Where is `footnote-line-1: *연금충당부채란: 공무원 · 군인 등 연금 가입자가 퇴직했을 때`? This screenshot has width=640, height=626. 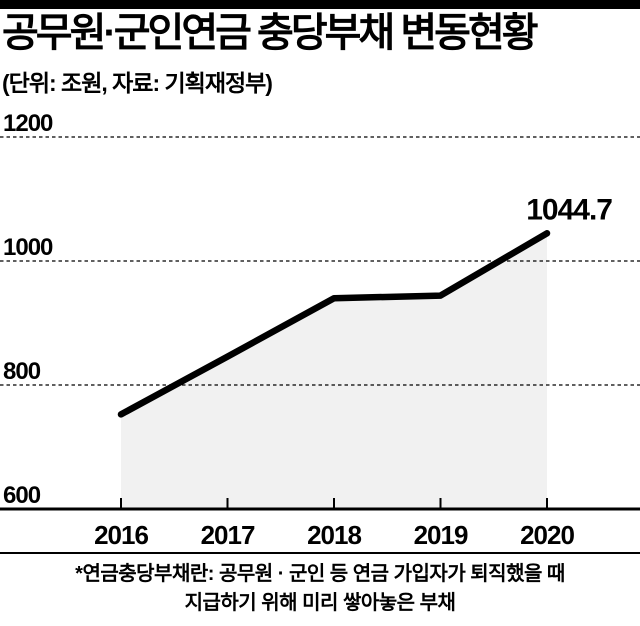 footnote-line-1: *연금충당부채란: 공무원 · 군인 등 연금 가입자가 퇴직했을 때 is located at coordinates (320, 574).